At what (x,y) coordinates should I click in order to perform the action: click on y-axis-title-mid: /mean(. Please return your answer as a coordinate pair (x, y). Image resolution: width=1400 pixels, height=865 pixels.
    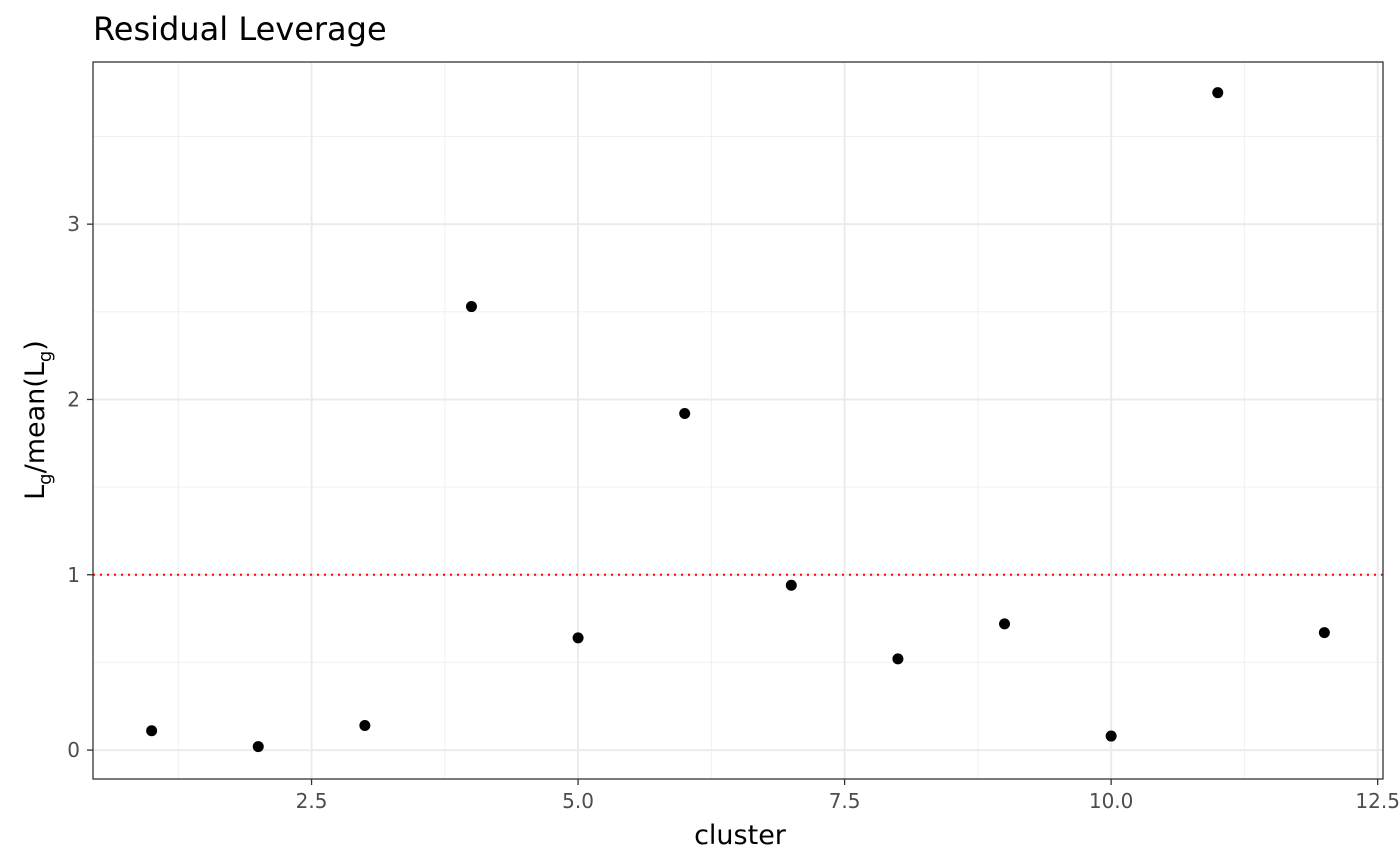
    Looking at the image, I should click on (35, 425).